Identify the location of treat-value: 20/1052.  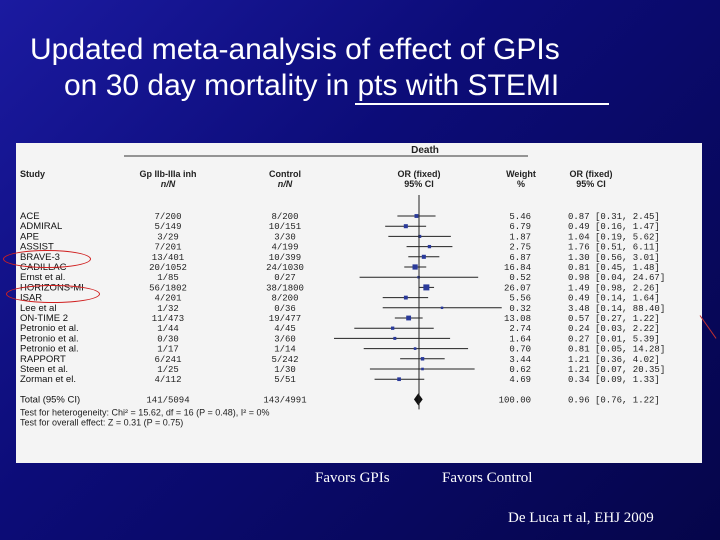
(168, 268).